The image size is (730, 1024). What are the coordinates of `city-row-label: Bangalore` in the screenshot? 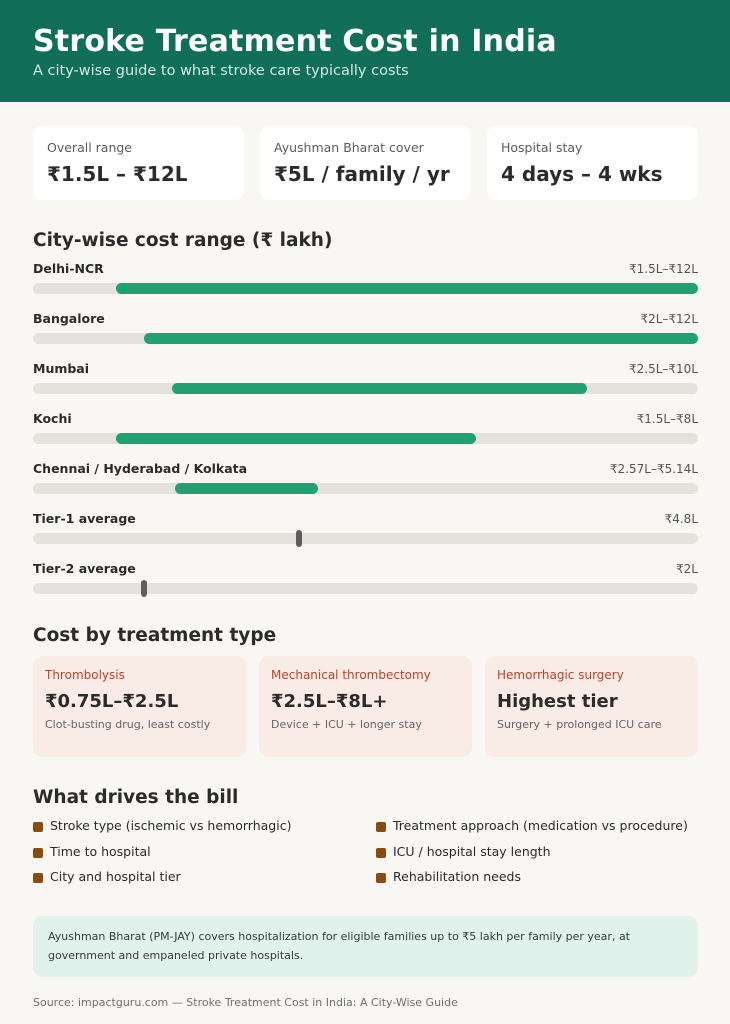 It's located at (69, 318).